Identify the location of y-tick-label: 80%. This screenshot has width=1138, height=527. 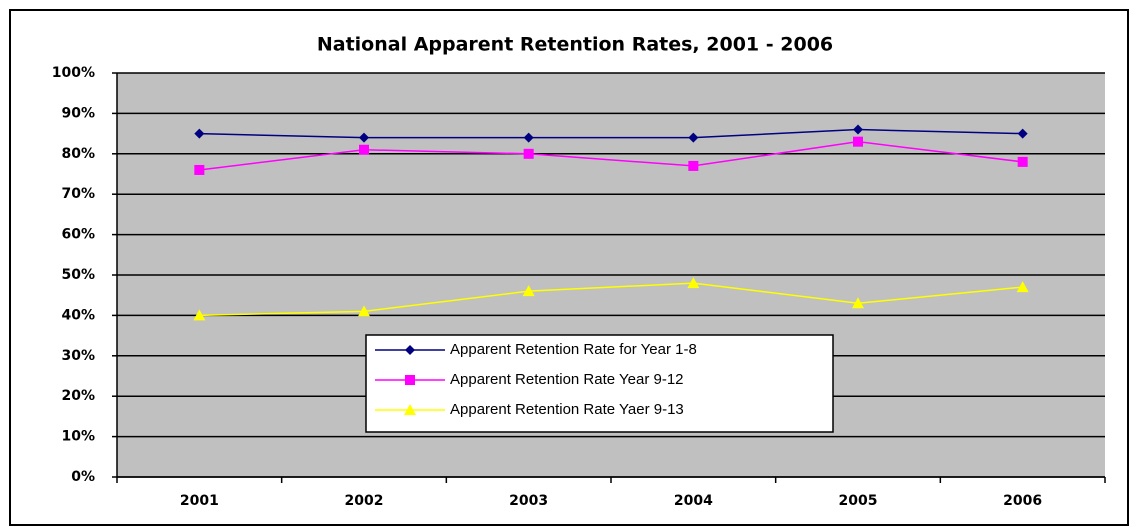
(78, 154).